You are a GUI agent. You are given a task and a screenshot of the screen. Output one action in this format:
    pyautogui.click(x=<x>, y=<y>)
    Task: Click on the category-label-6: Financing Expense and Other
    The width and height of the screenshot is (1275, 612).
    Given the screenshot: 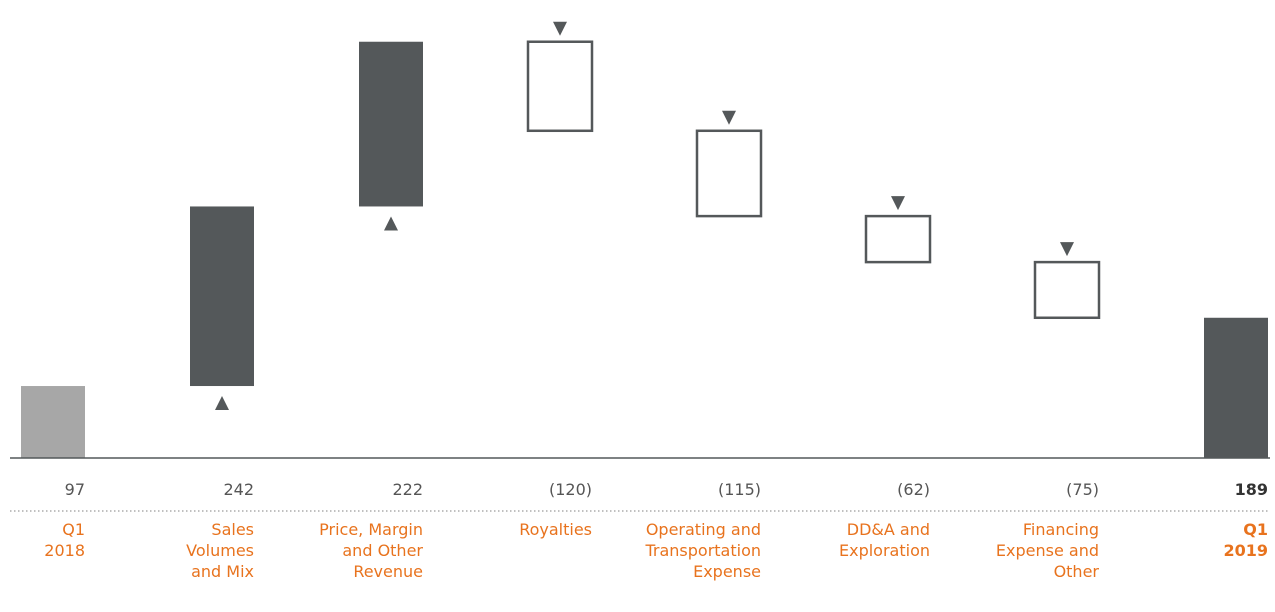 What is the action you would take?
    pyautogui.click(x=1048, y=550)
    